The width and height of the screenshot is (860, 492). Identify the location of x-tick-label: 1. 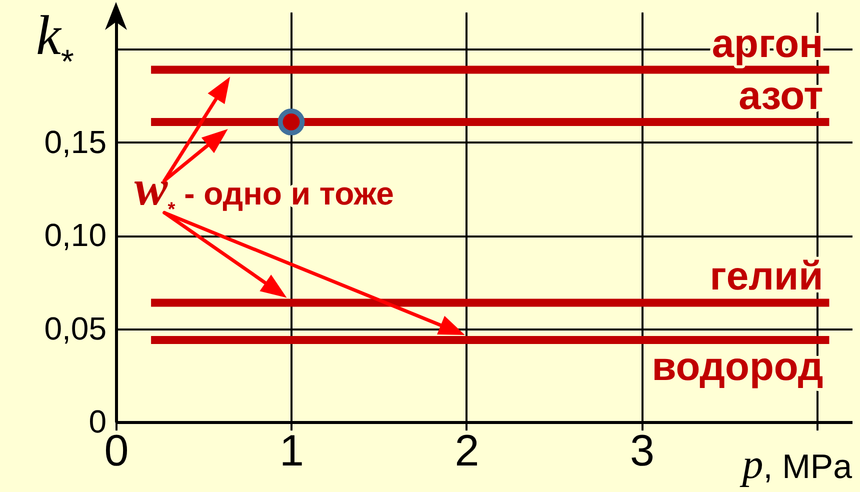
(291, 451).